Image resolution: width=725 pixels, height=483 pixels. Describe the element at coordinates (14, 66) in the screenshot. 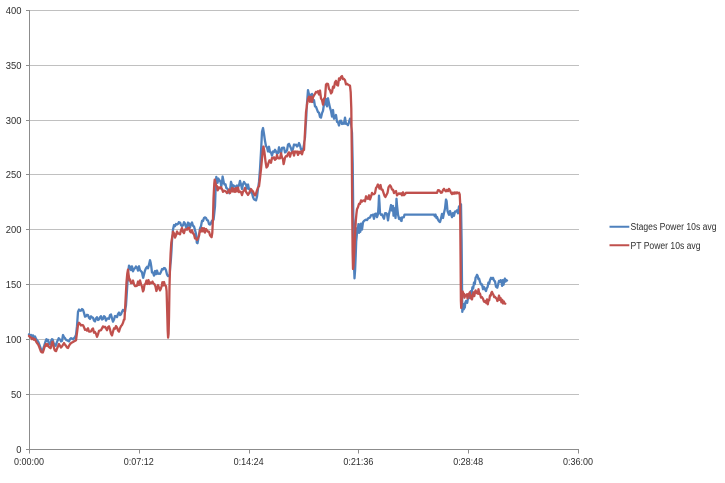

I see `svg-text: 350` at that location.